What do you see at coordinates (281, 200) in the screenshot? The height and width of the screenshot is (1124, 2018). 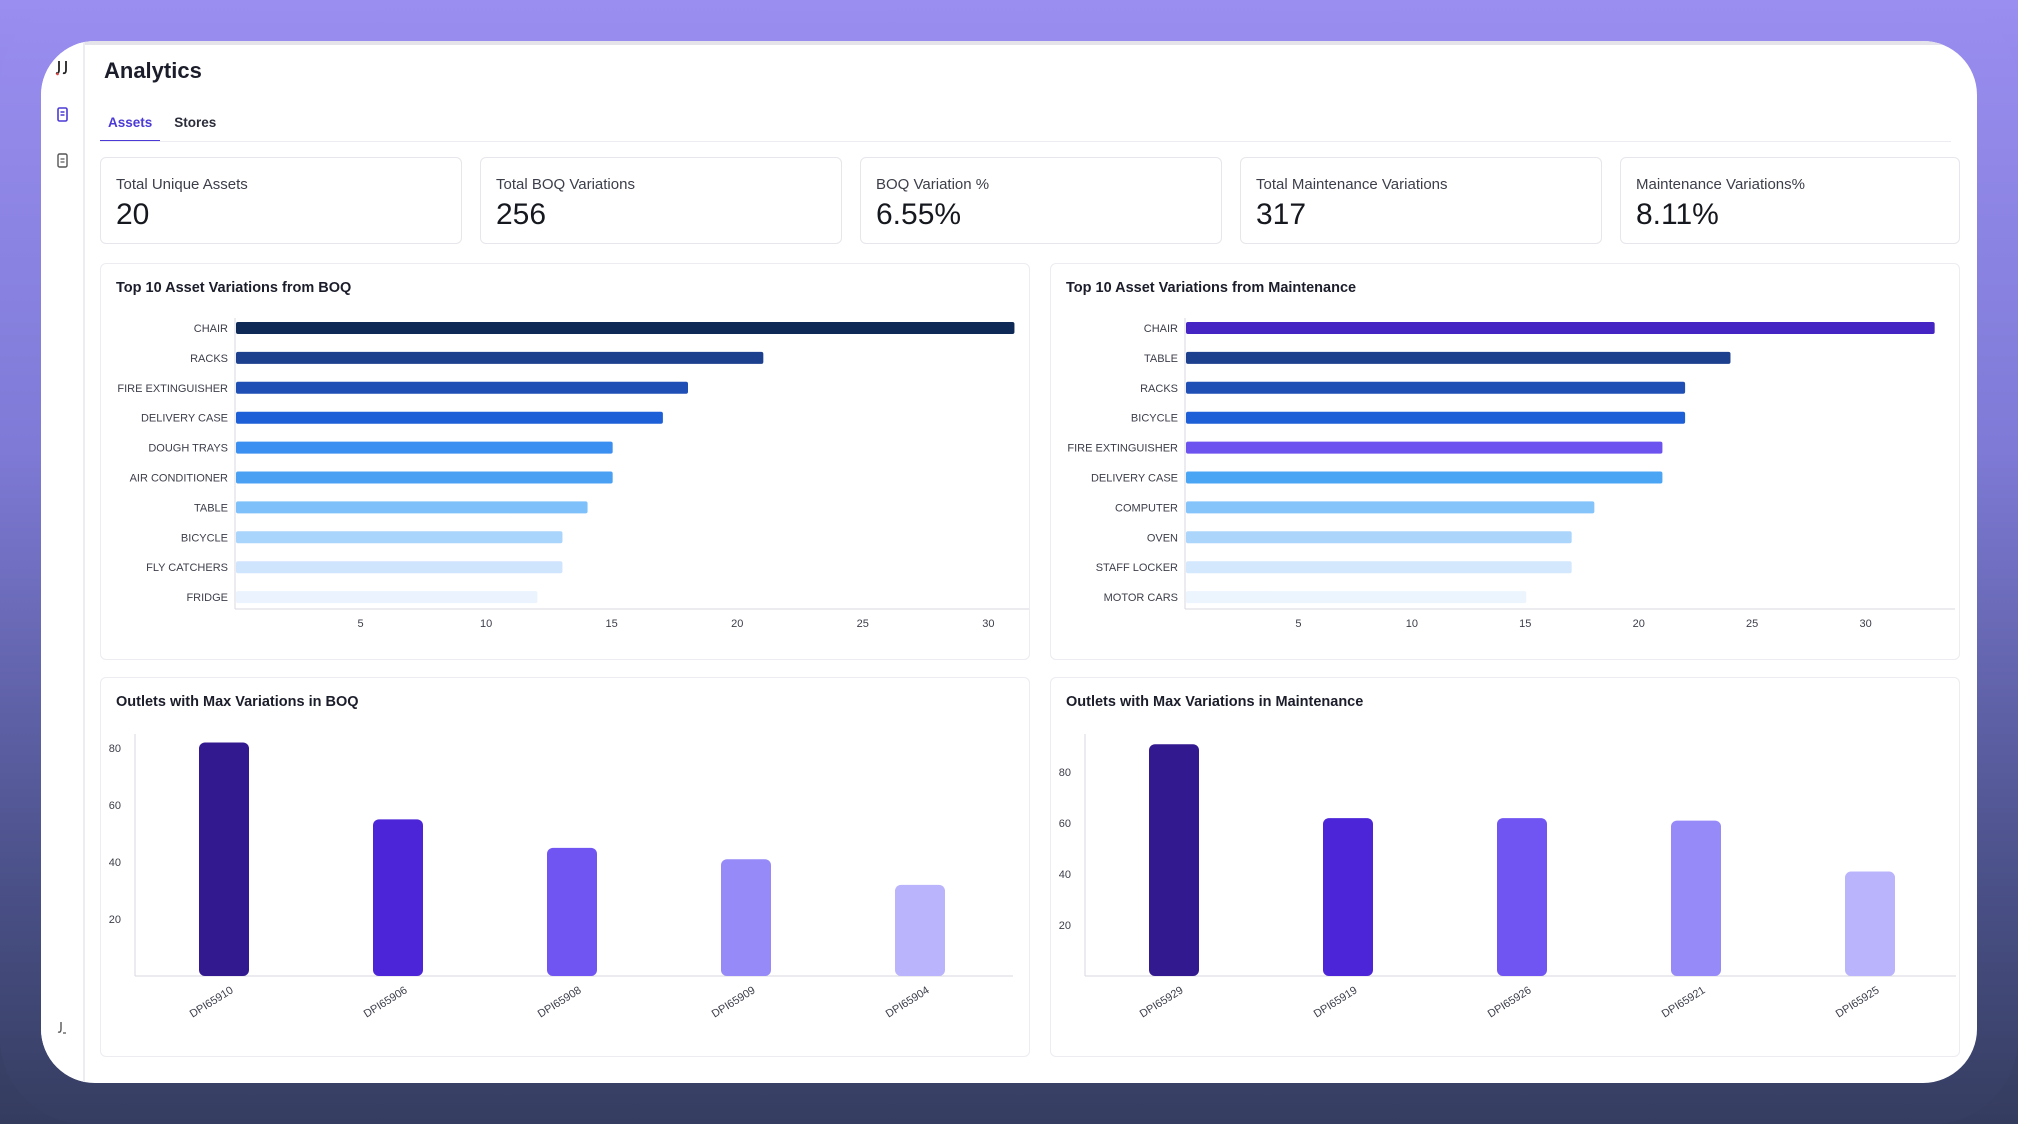 I see `kpi-total-unique-assets: Total Unique Assets 20` at bounding box center [281, 200].